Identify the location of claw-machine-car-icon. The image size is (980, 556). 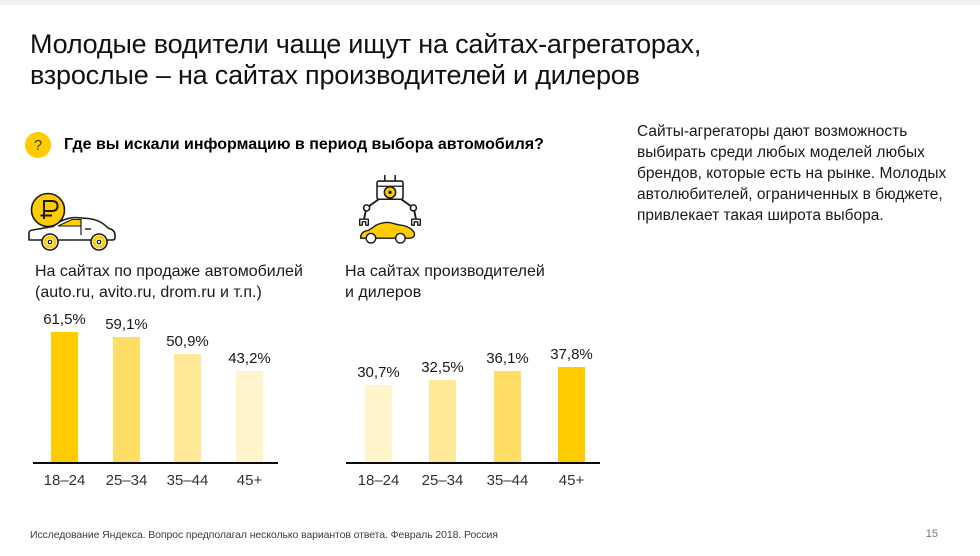
(390, 213).